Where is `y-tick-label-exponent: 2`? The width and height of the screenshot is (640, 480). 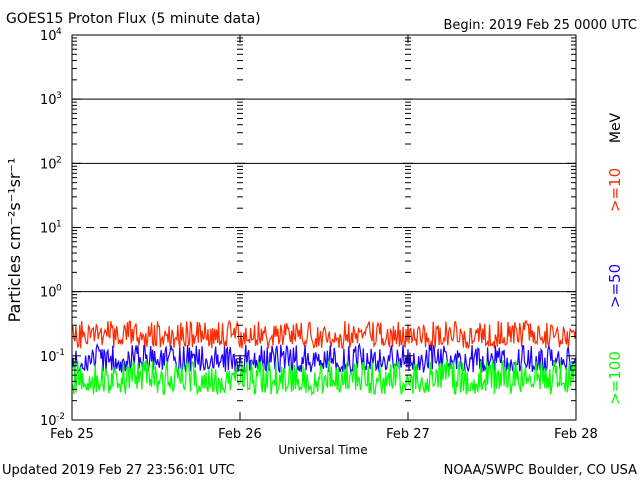
y-tick-label-exponent: 2 is located at coordinates (59, 160).